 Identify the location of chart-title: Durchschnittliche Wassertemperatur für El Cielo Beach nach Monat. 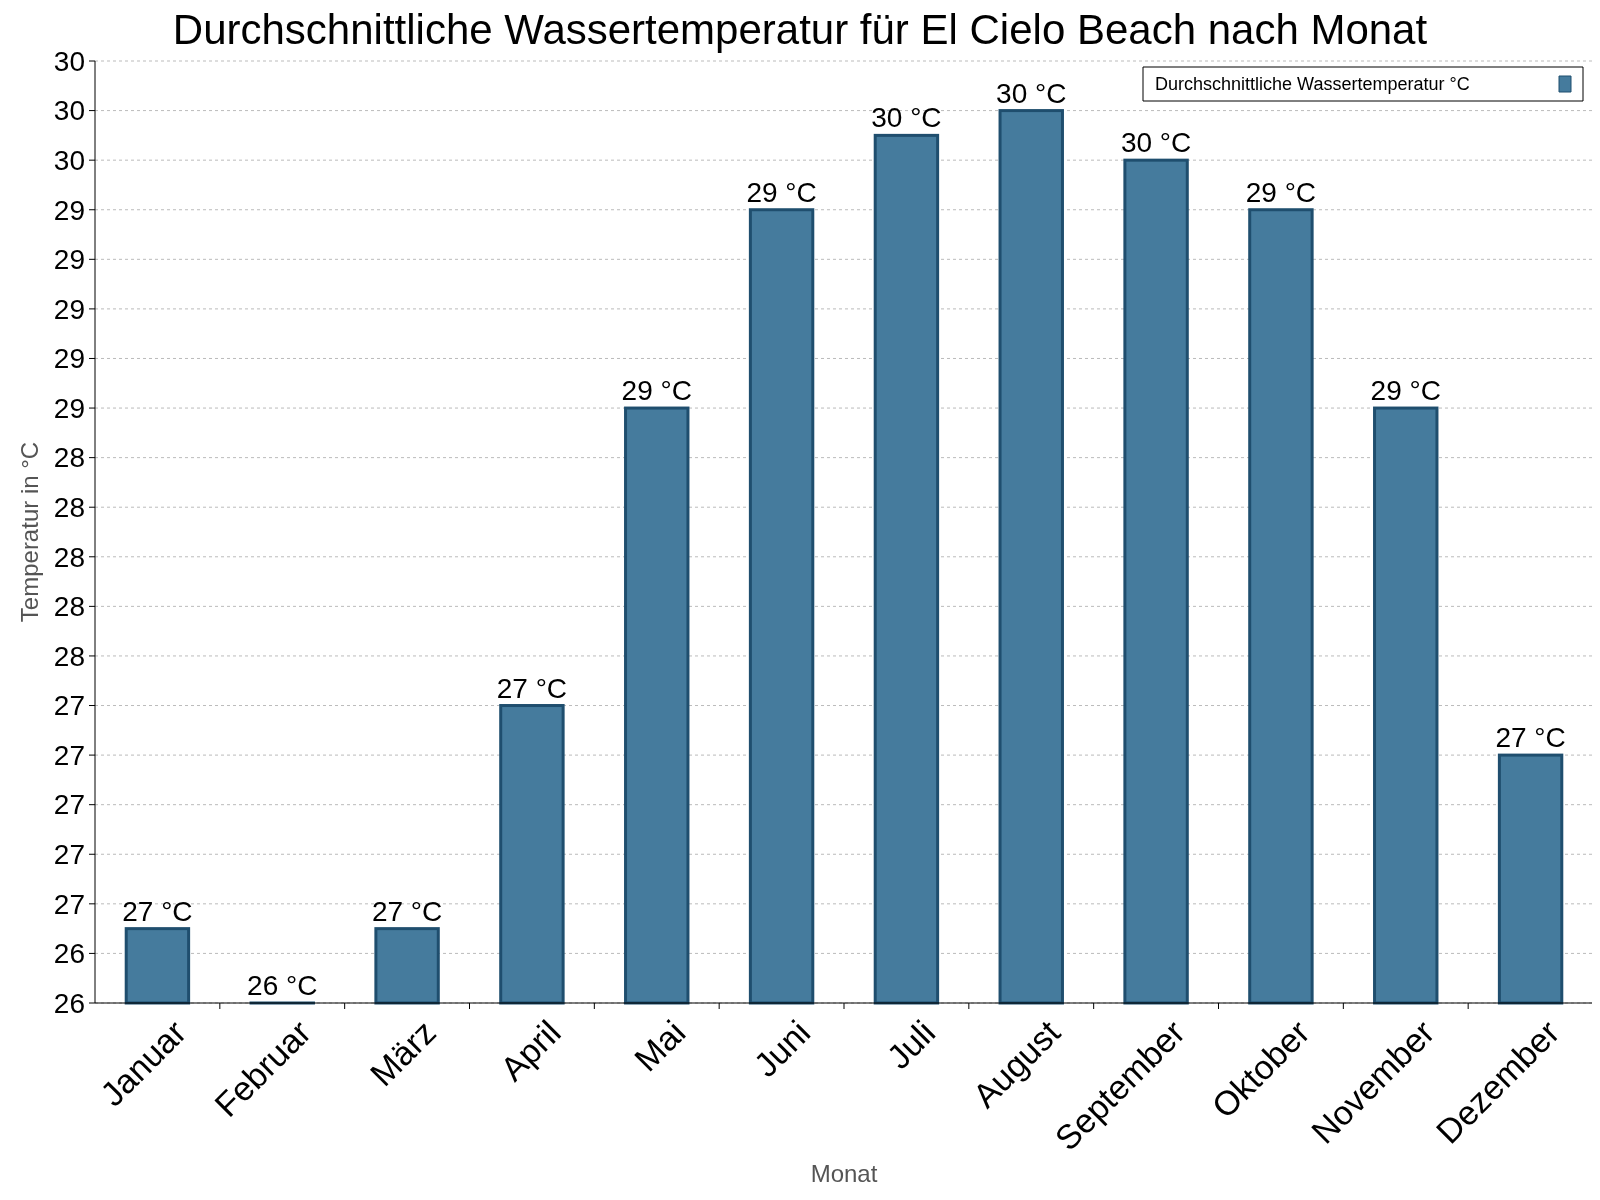
(800, 29).